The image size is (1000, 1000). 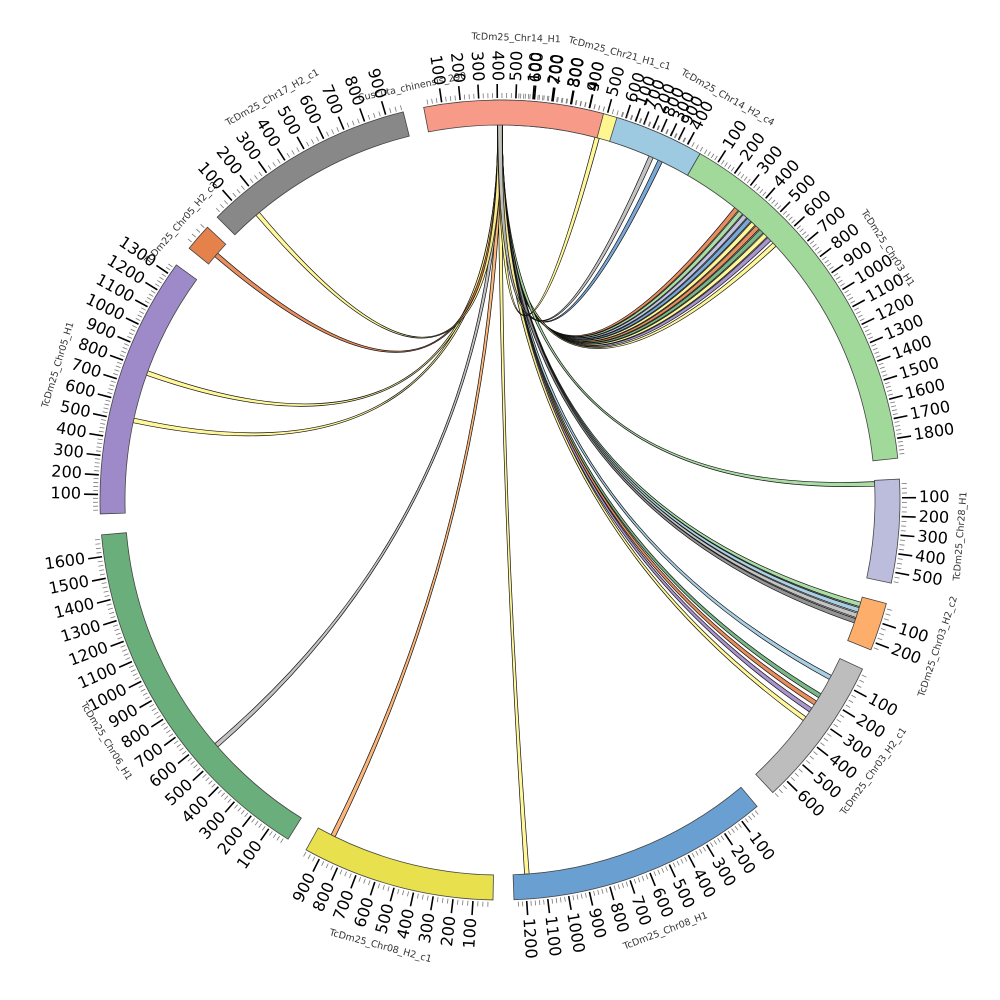 What do you see at coordinates (576, 932) in the screenshot?
I see `tick-label: 1000` at bounding box center [576, 932].